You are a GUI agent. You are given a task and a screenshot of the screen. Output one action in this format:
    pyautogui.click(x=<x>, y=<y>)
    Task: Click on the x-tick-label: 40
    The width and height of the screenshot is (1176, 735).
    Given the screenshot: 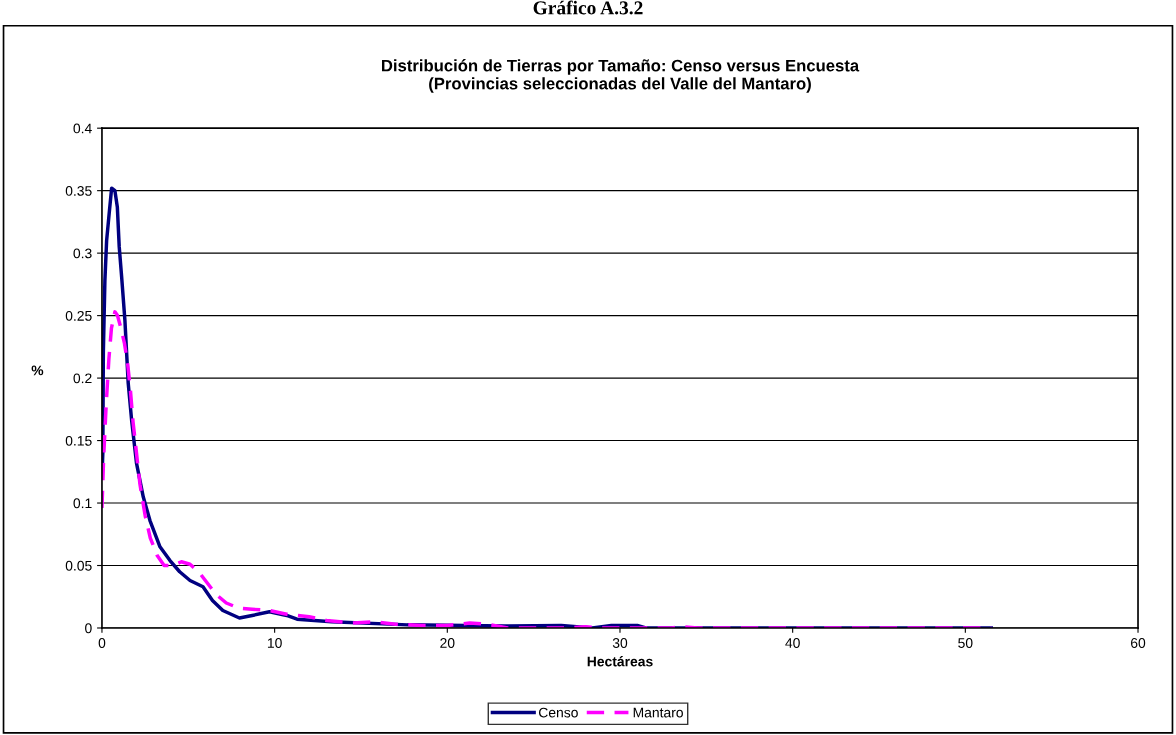 What is the action you would take?
    pyautogui.click(x=792, y=643)
    